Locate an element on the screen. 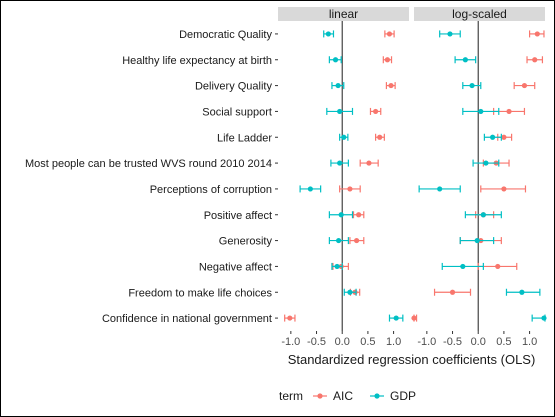 This screenshot has width=555, height=417. term-label: Negative affect is located at coordinates (235, 267).